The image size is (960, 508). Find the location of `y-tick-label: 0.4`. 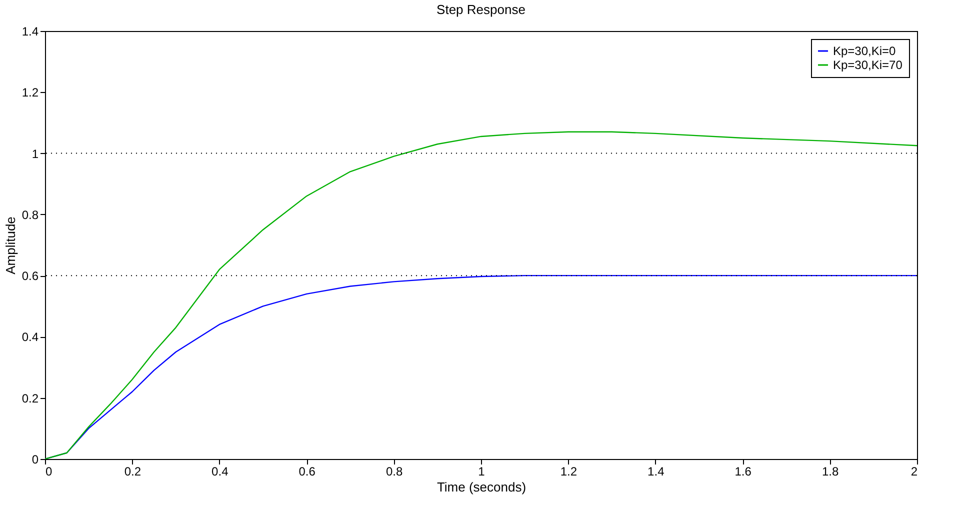

y-tick-label: 0.4 is located at coordinates (30, 337).